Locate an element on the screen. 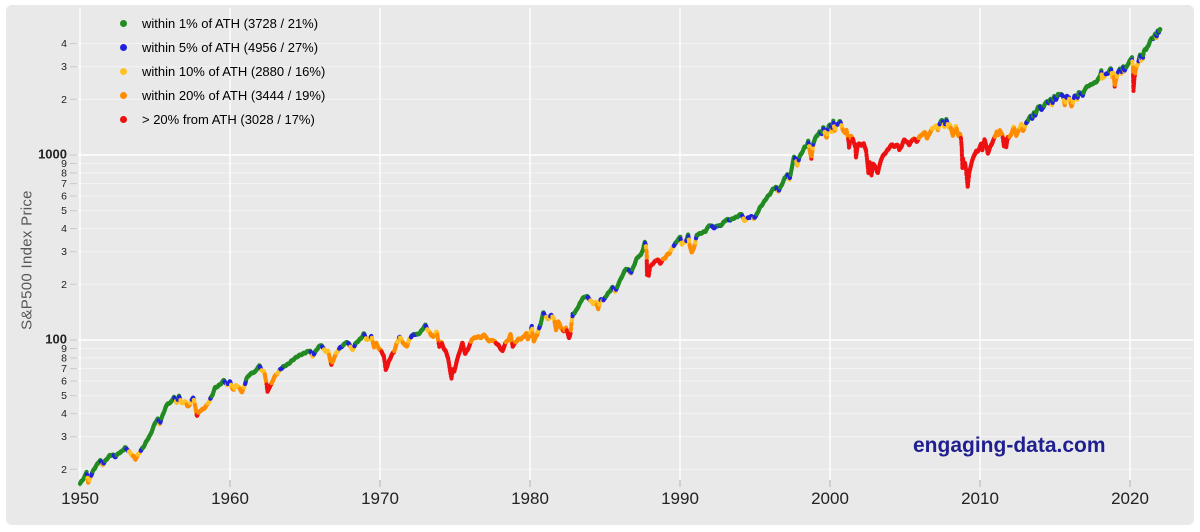  legend-label: within 1% of ATH (3728 / 21%) is located at coordinates (230, 23).